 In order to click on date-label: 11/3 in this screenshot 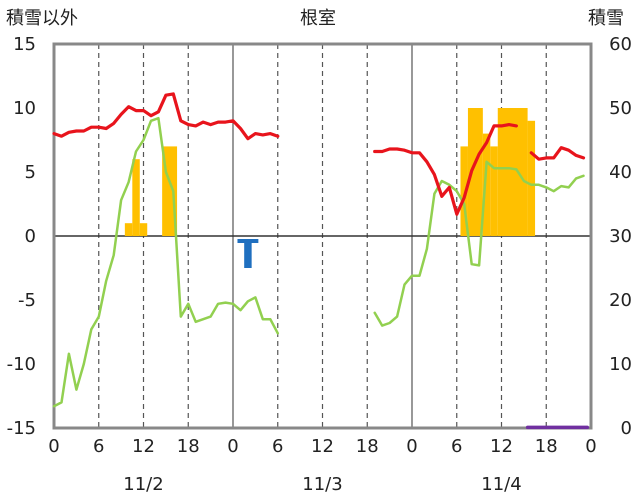, I will do `click(322, 484)`.